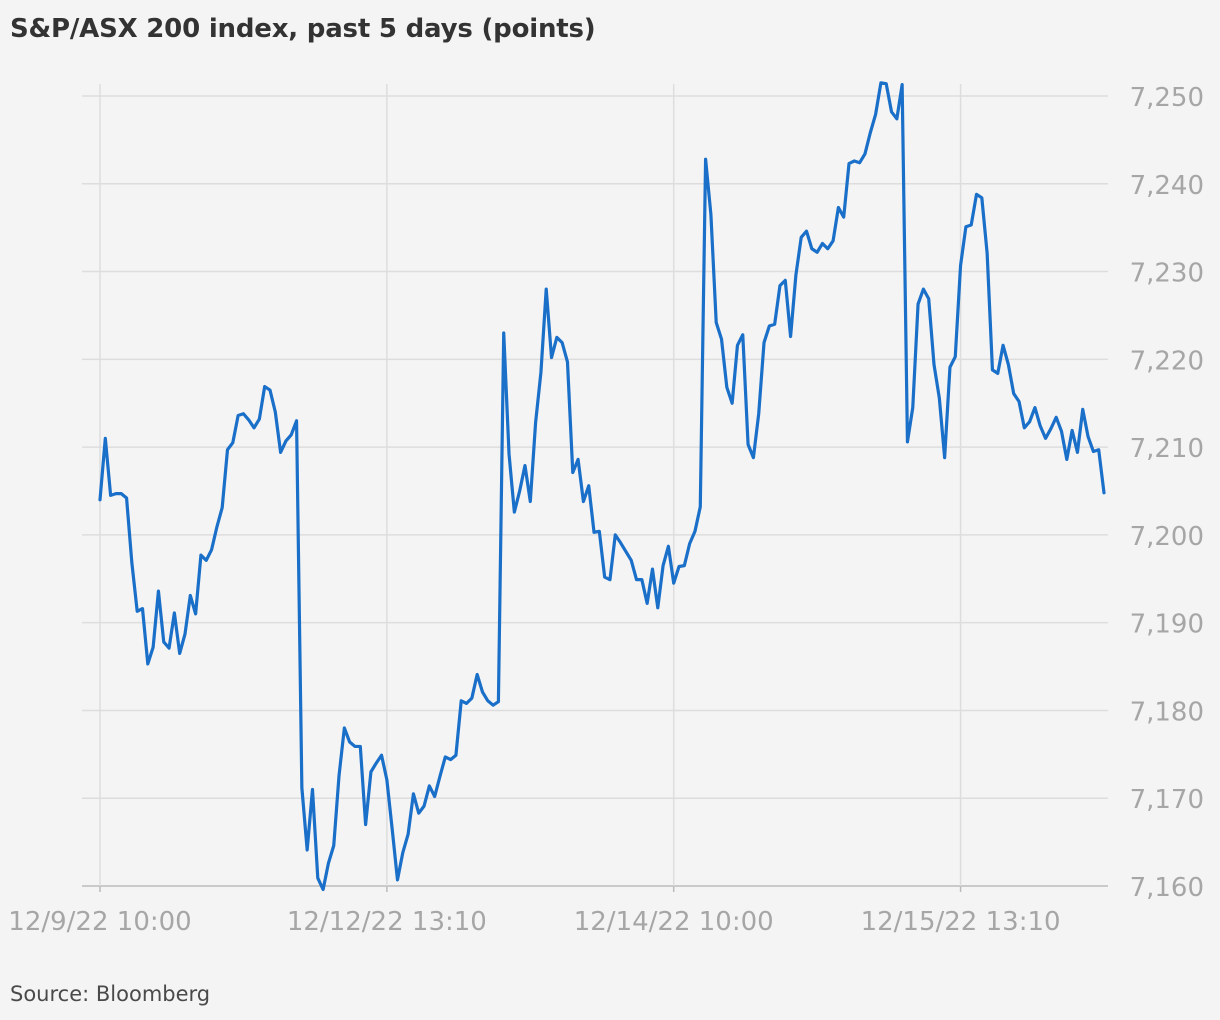 This screenshot has width=1220, height=1020. What do you see at coordinates (110, 994) in the screenshot?
I see `source-note: Source: Bloomberg` at bounding box center [110, 994].